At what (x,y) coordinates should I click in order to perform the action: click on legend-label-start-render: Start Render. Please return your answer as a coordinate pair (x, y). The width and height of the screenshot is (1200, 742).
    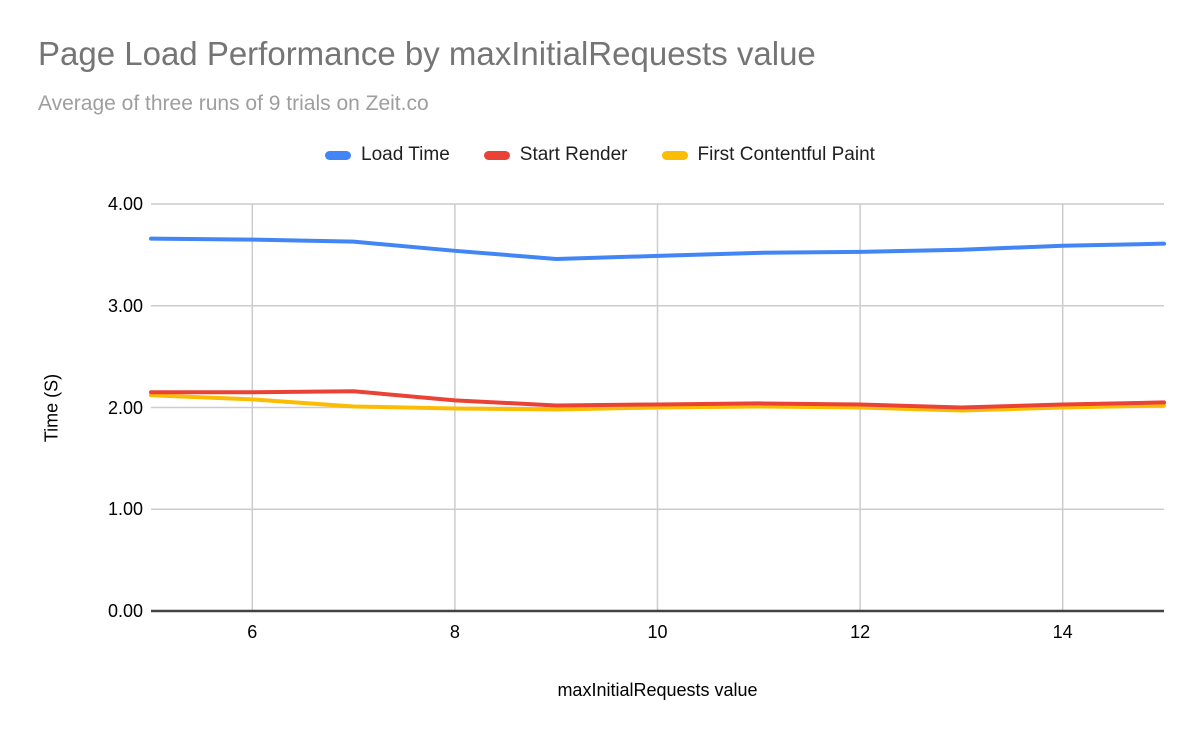
    Looking at the image, I should click on (573, 154).